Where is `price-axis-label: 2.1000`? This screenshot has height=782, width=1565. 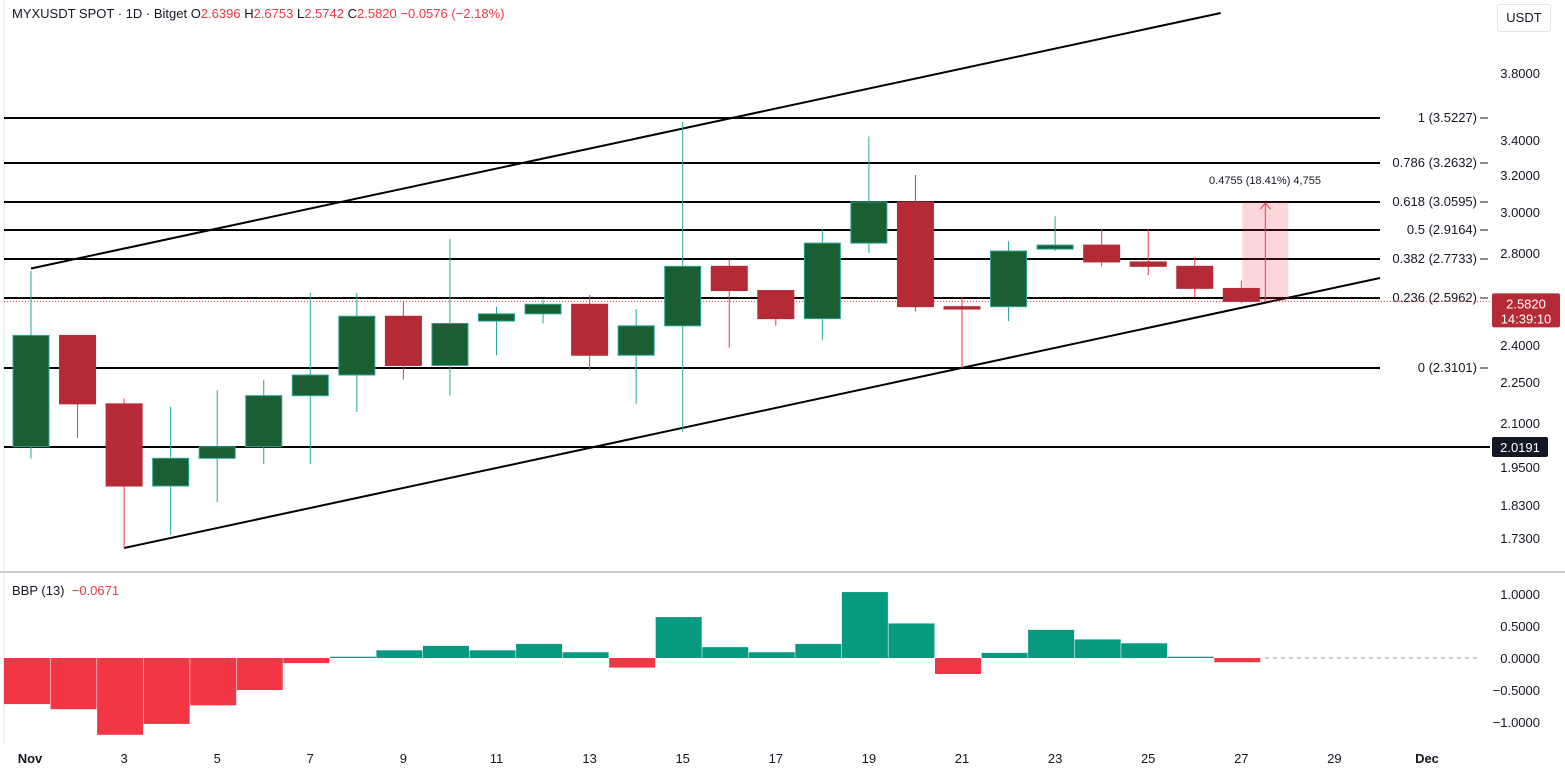 price-axis-label: 2.1000 is located at coordinates (1520, 423).